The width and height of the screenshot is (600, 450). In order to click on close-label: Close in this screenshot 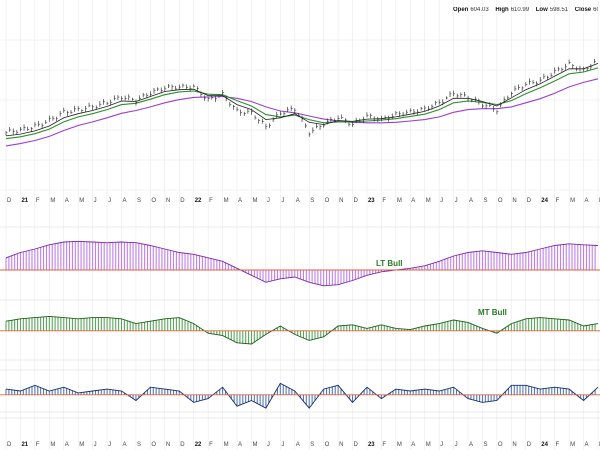, I will do `click(583, 10)`.